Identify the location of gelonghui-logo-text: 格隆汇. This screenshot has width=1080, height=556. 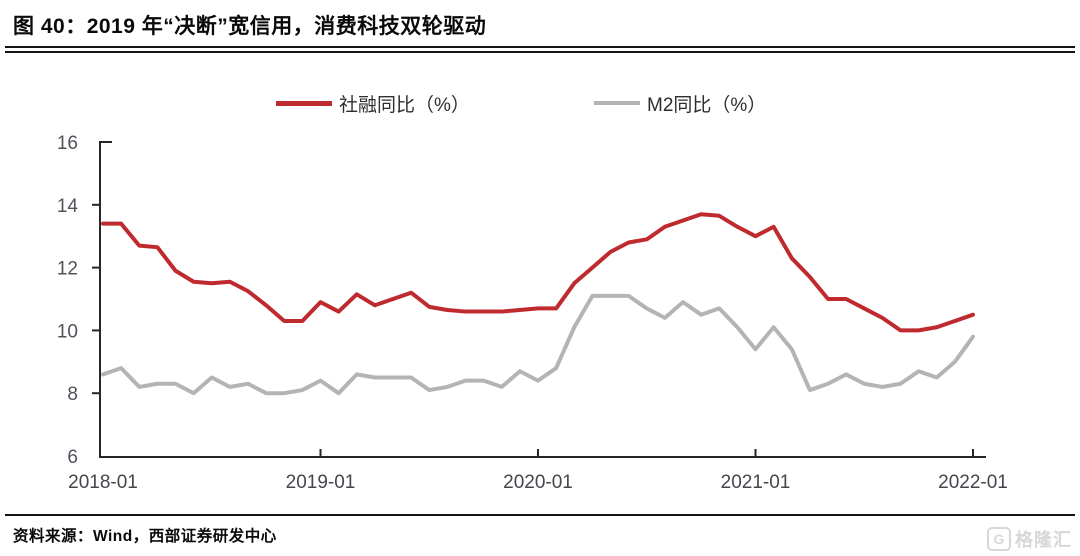
(1043, 540).